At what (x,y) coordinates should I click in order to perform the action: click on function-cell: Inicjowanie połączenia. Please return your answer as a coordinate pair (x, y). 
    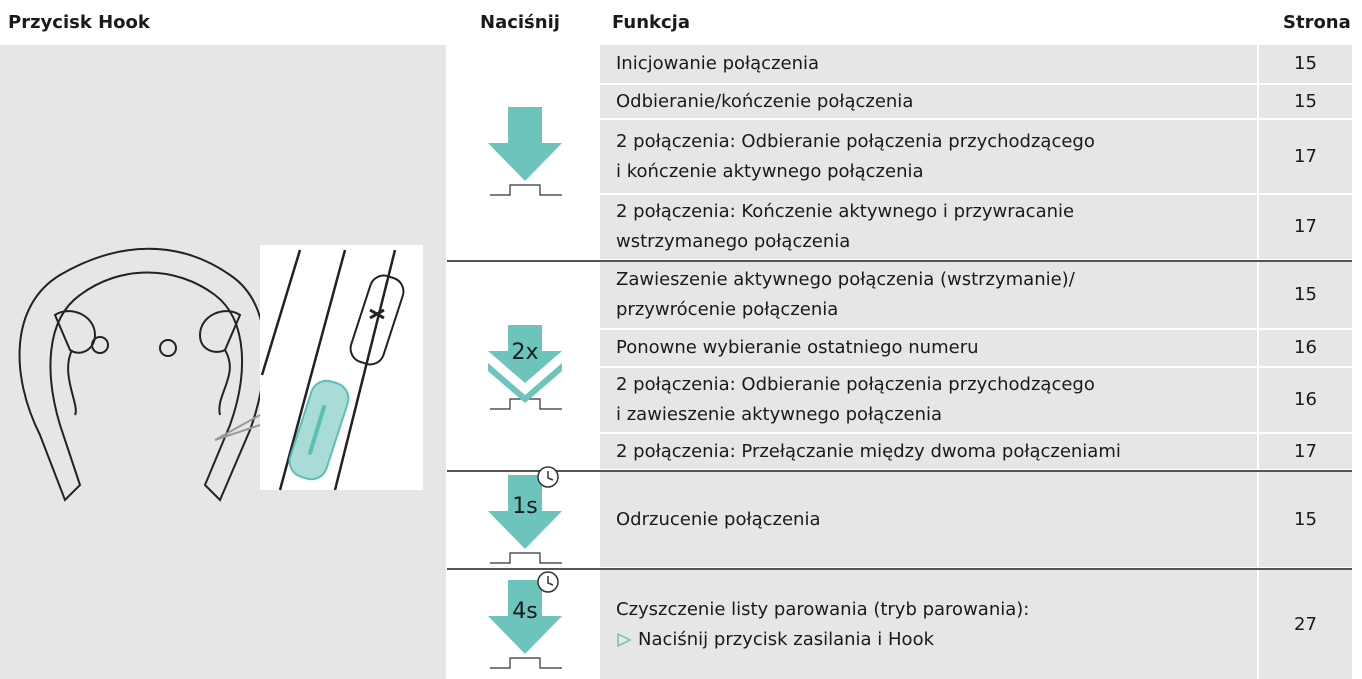
    Looking at the image, I should click on (928, 64).